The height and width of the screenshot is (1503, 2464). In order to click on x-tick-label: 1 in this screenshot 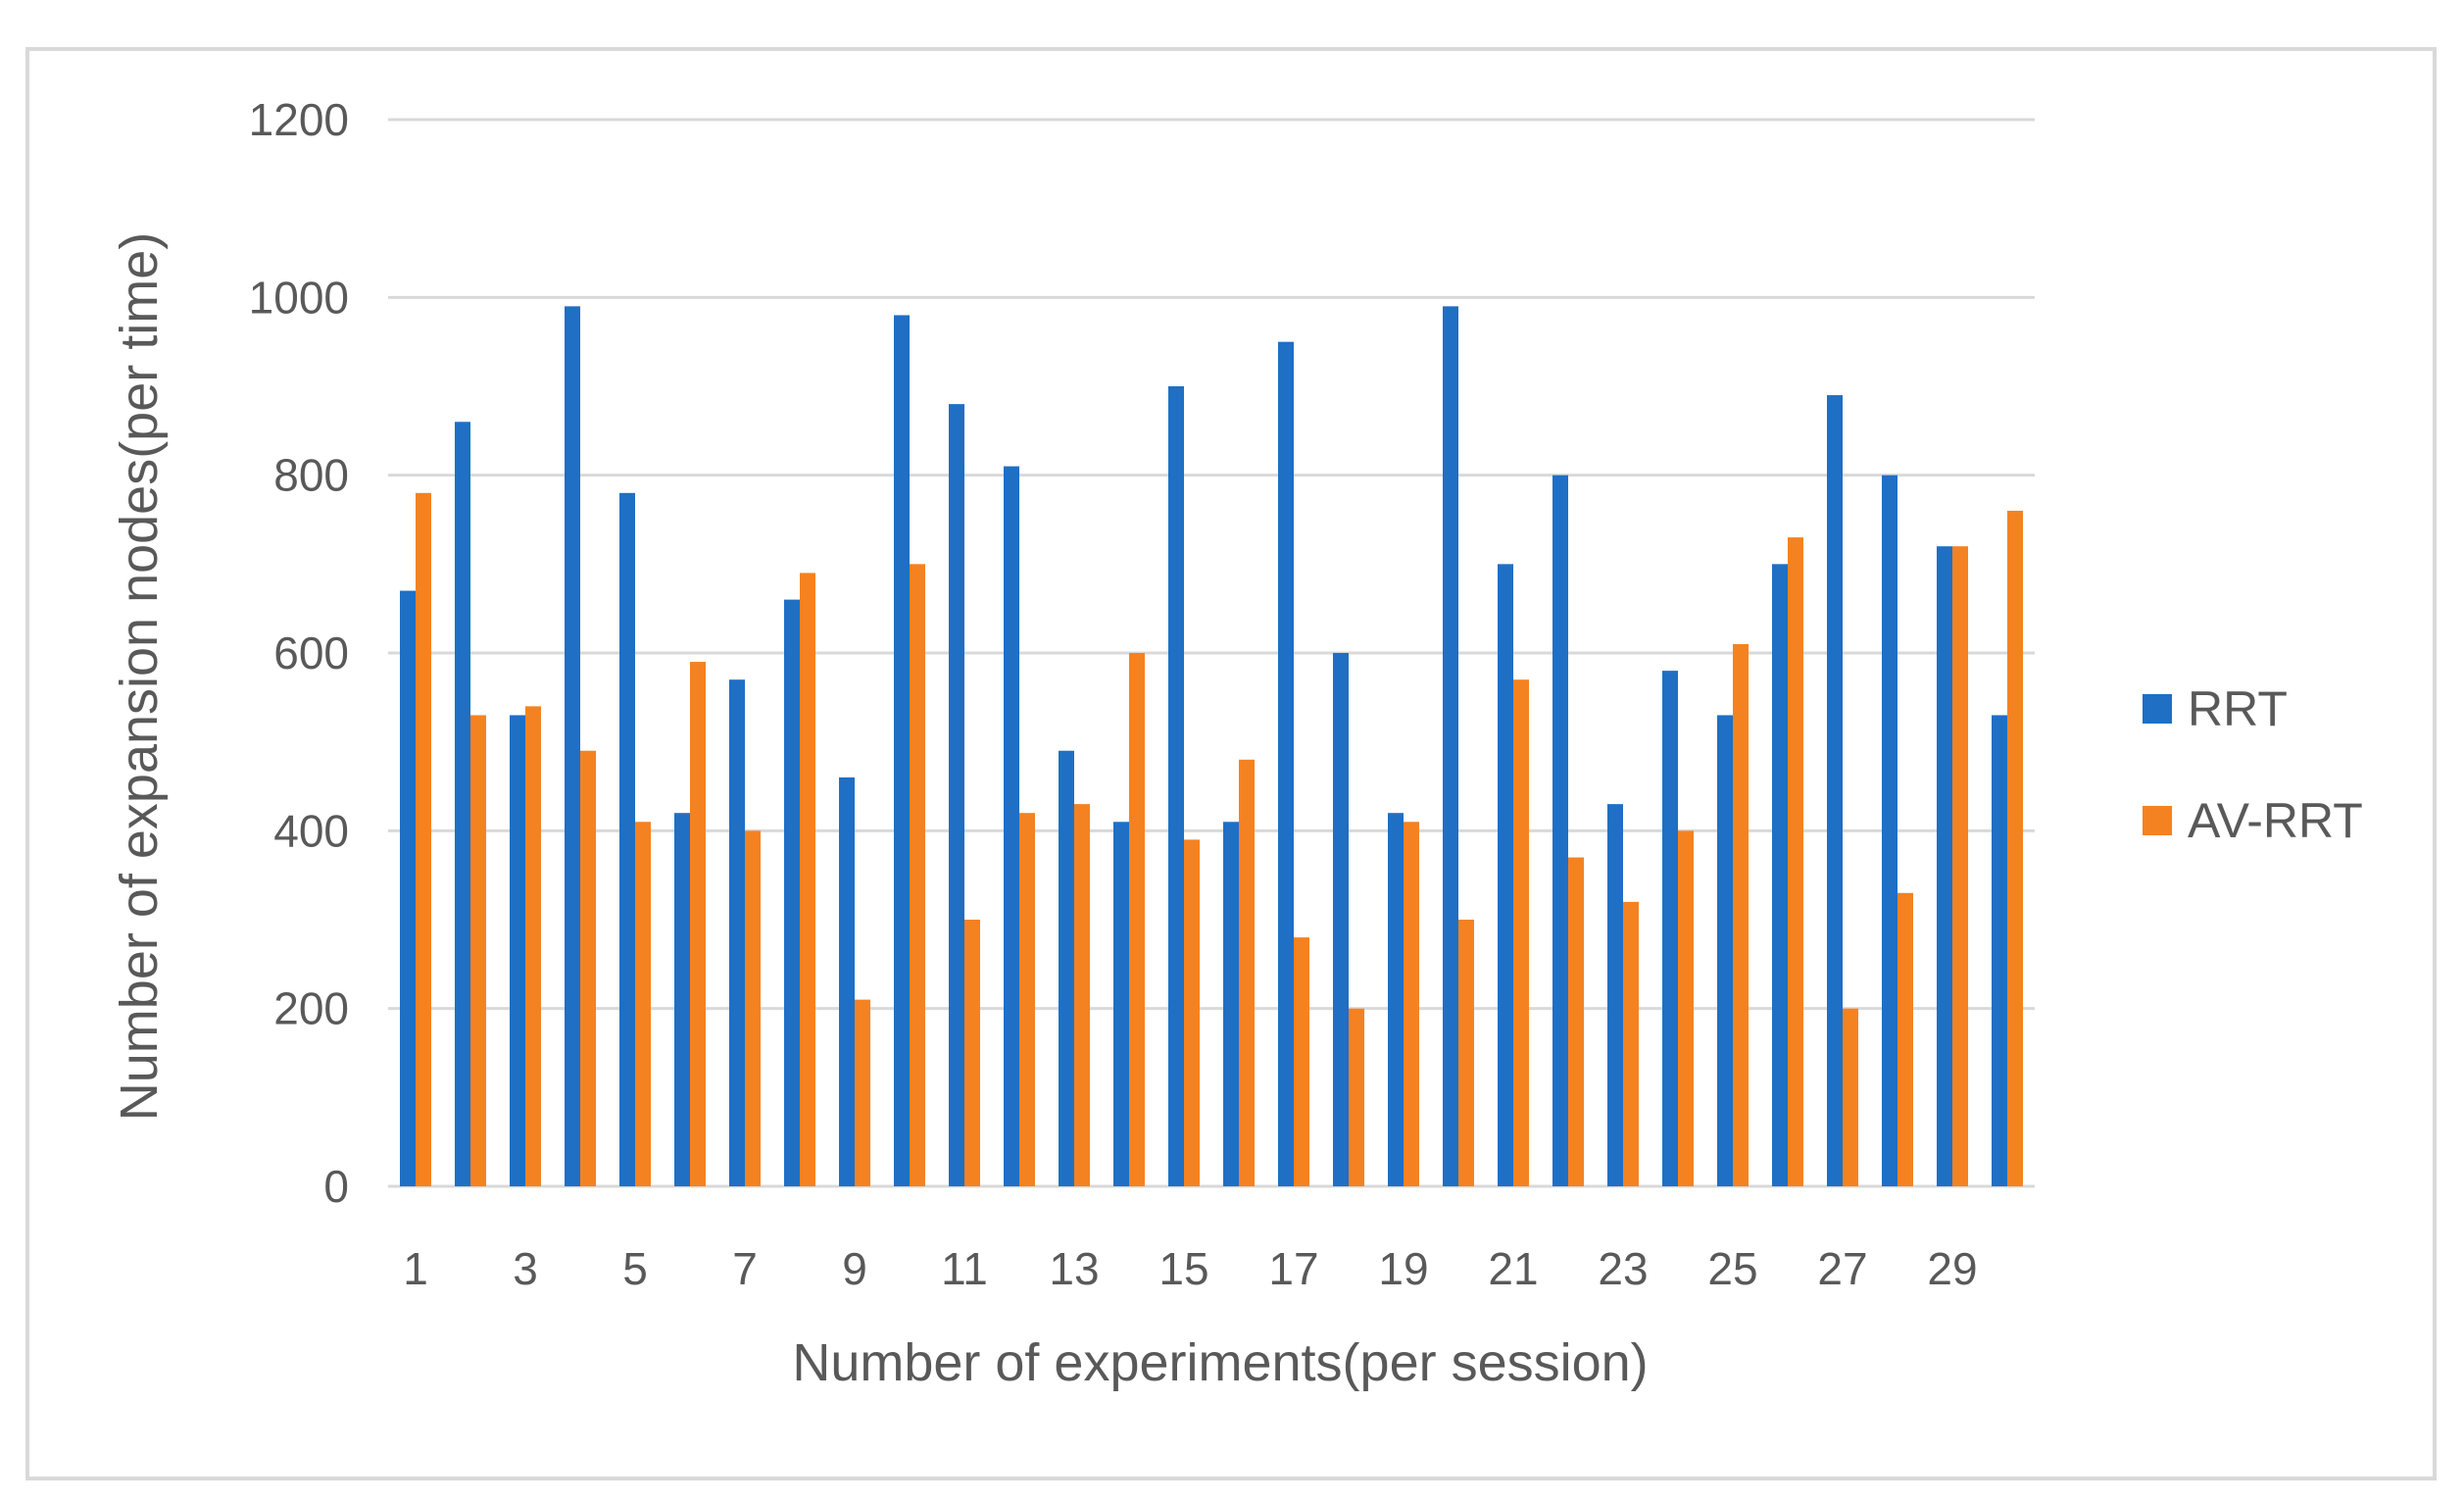, I will do `click(416, 1269)`.